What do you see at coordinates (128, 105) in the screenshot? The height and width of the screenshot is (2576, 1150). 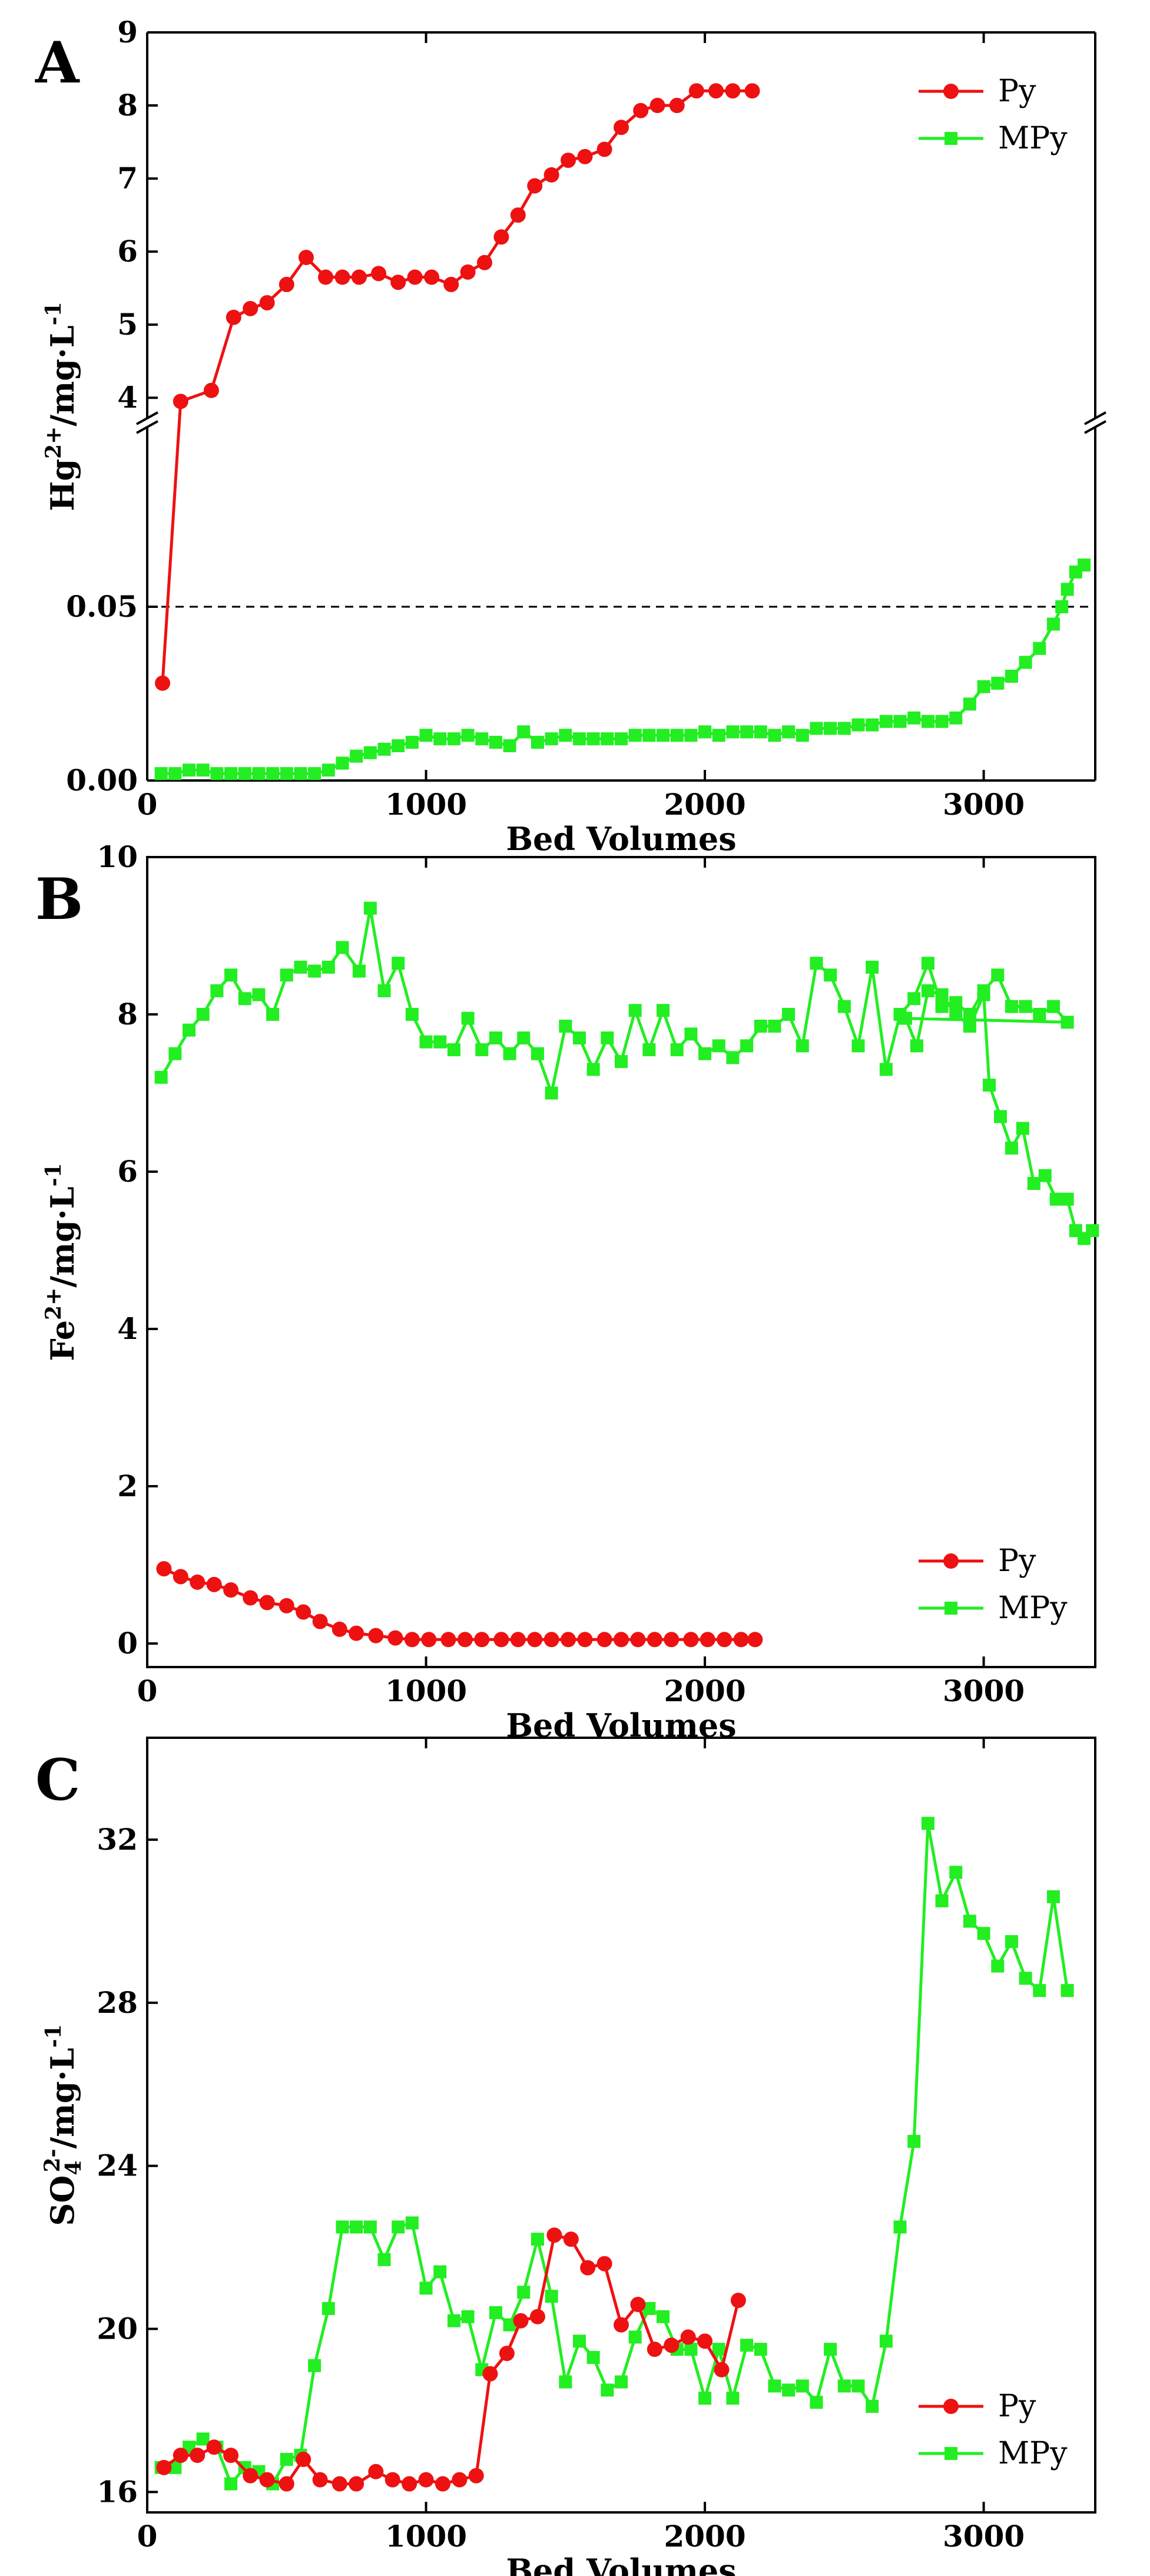 I see `y-tick-label: 8` at bounding box center [128, 105].